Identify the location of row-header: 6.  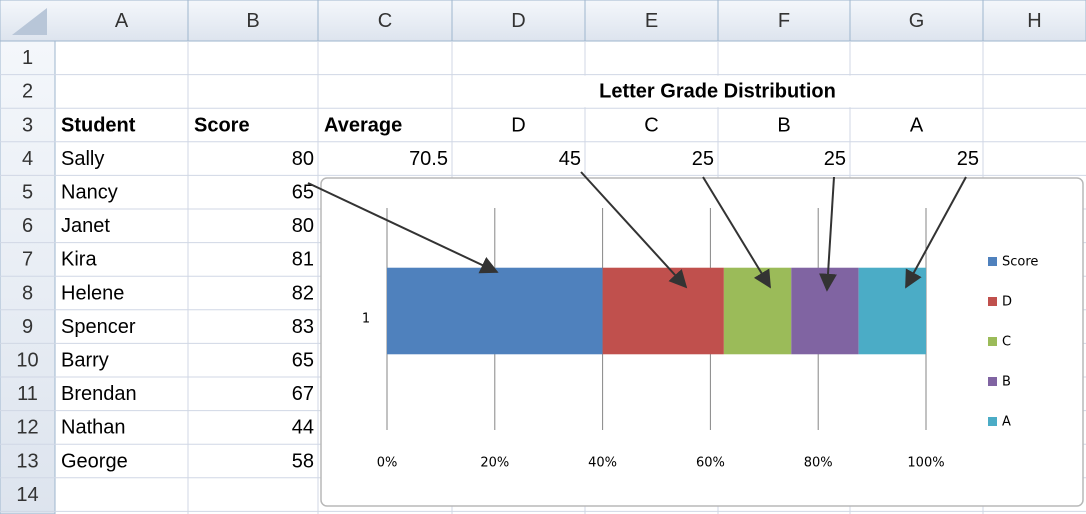
(27, 226).